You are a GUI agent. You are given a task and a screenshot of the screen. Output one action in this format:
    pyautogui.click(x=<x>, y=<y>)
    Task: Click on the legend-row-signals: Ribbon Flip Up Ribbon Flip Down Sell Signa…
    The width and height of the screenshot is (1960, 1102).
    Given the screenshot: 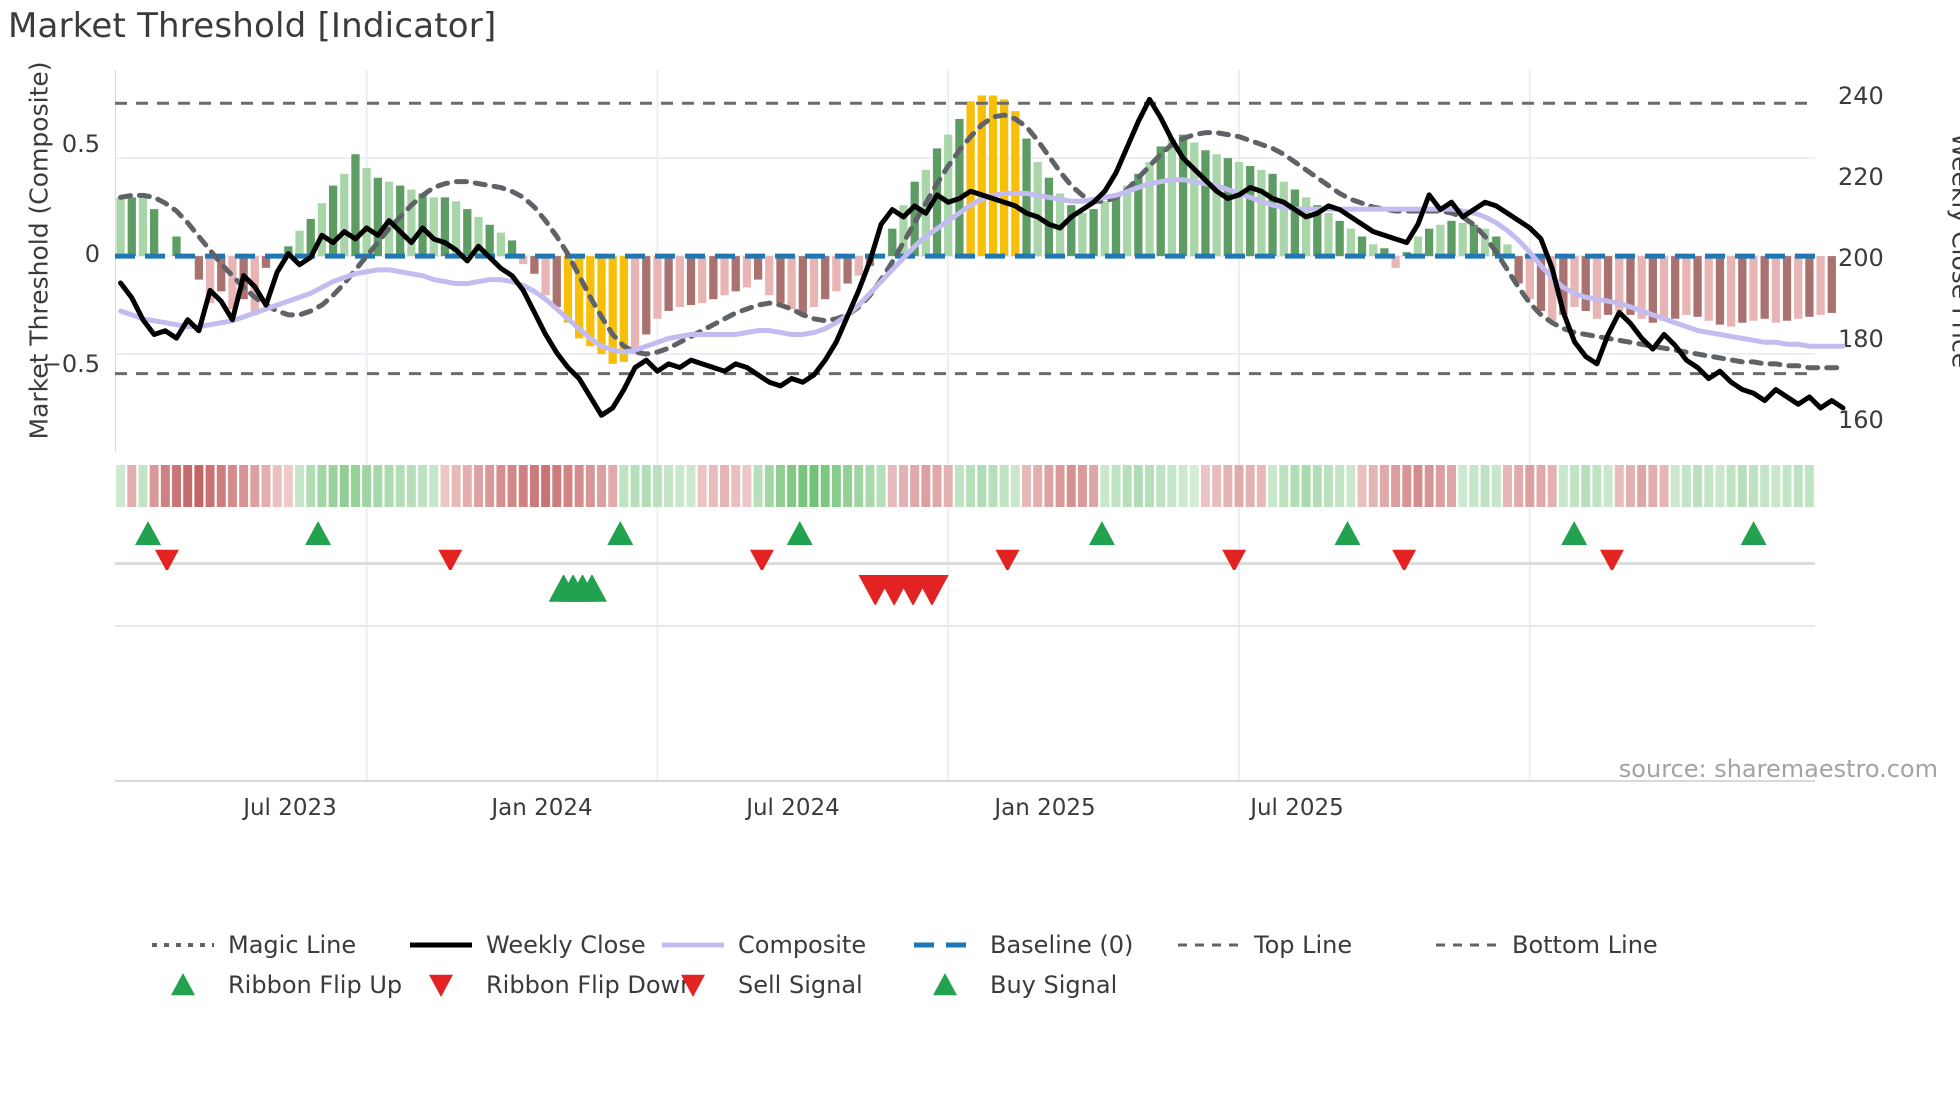 What is the action you would take?
    pyautogui.click(x=1000, y=985)
    